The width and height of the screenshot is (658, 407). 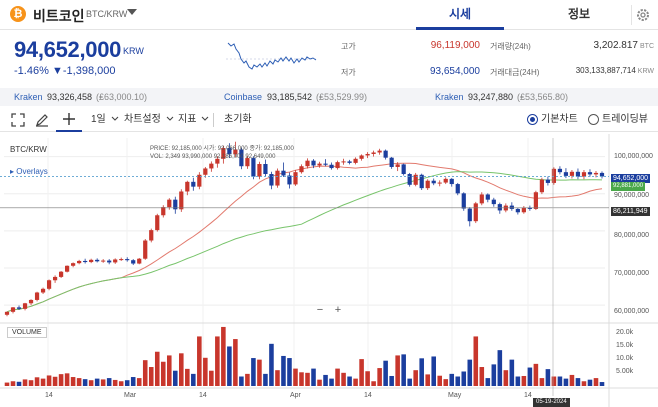 I want to click on volume-label: 거래량(24h), so click(x=510, y=46).